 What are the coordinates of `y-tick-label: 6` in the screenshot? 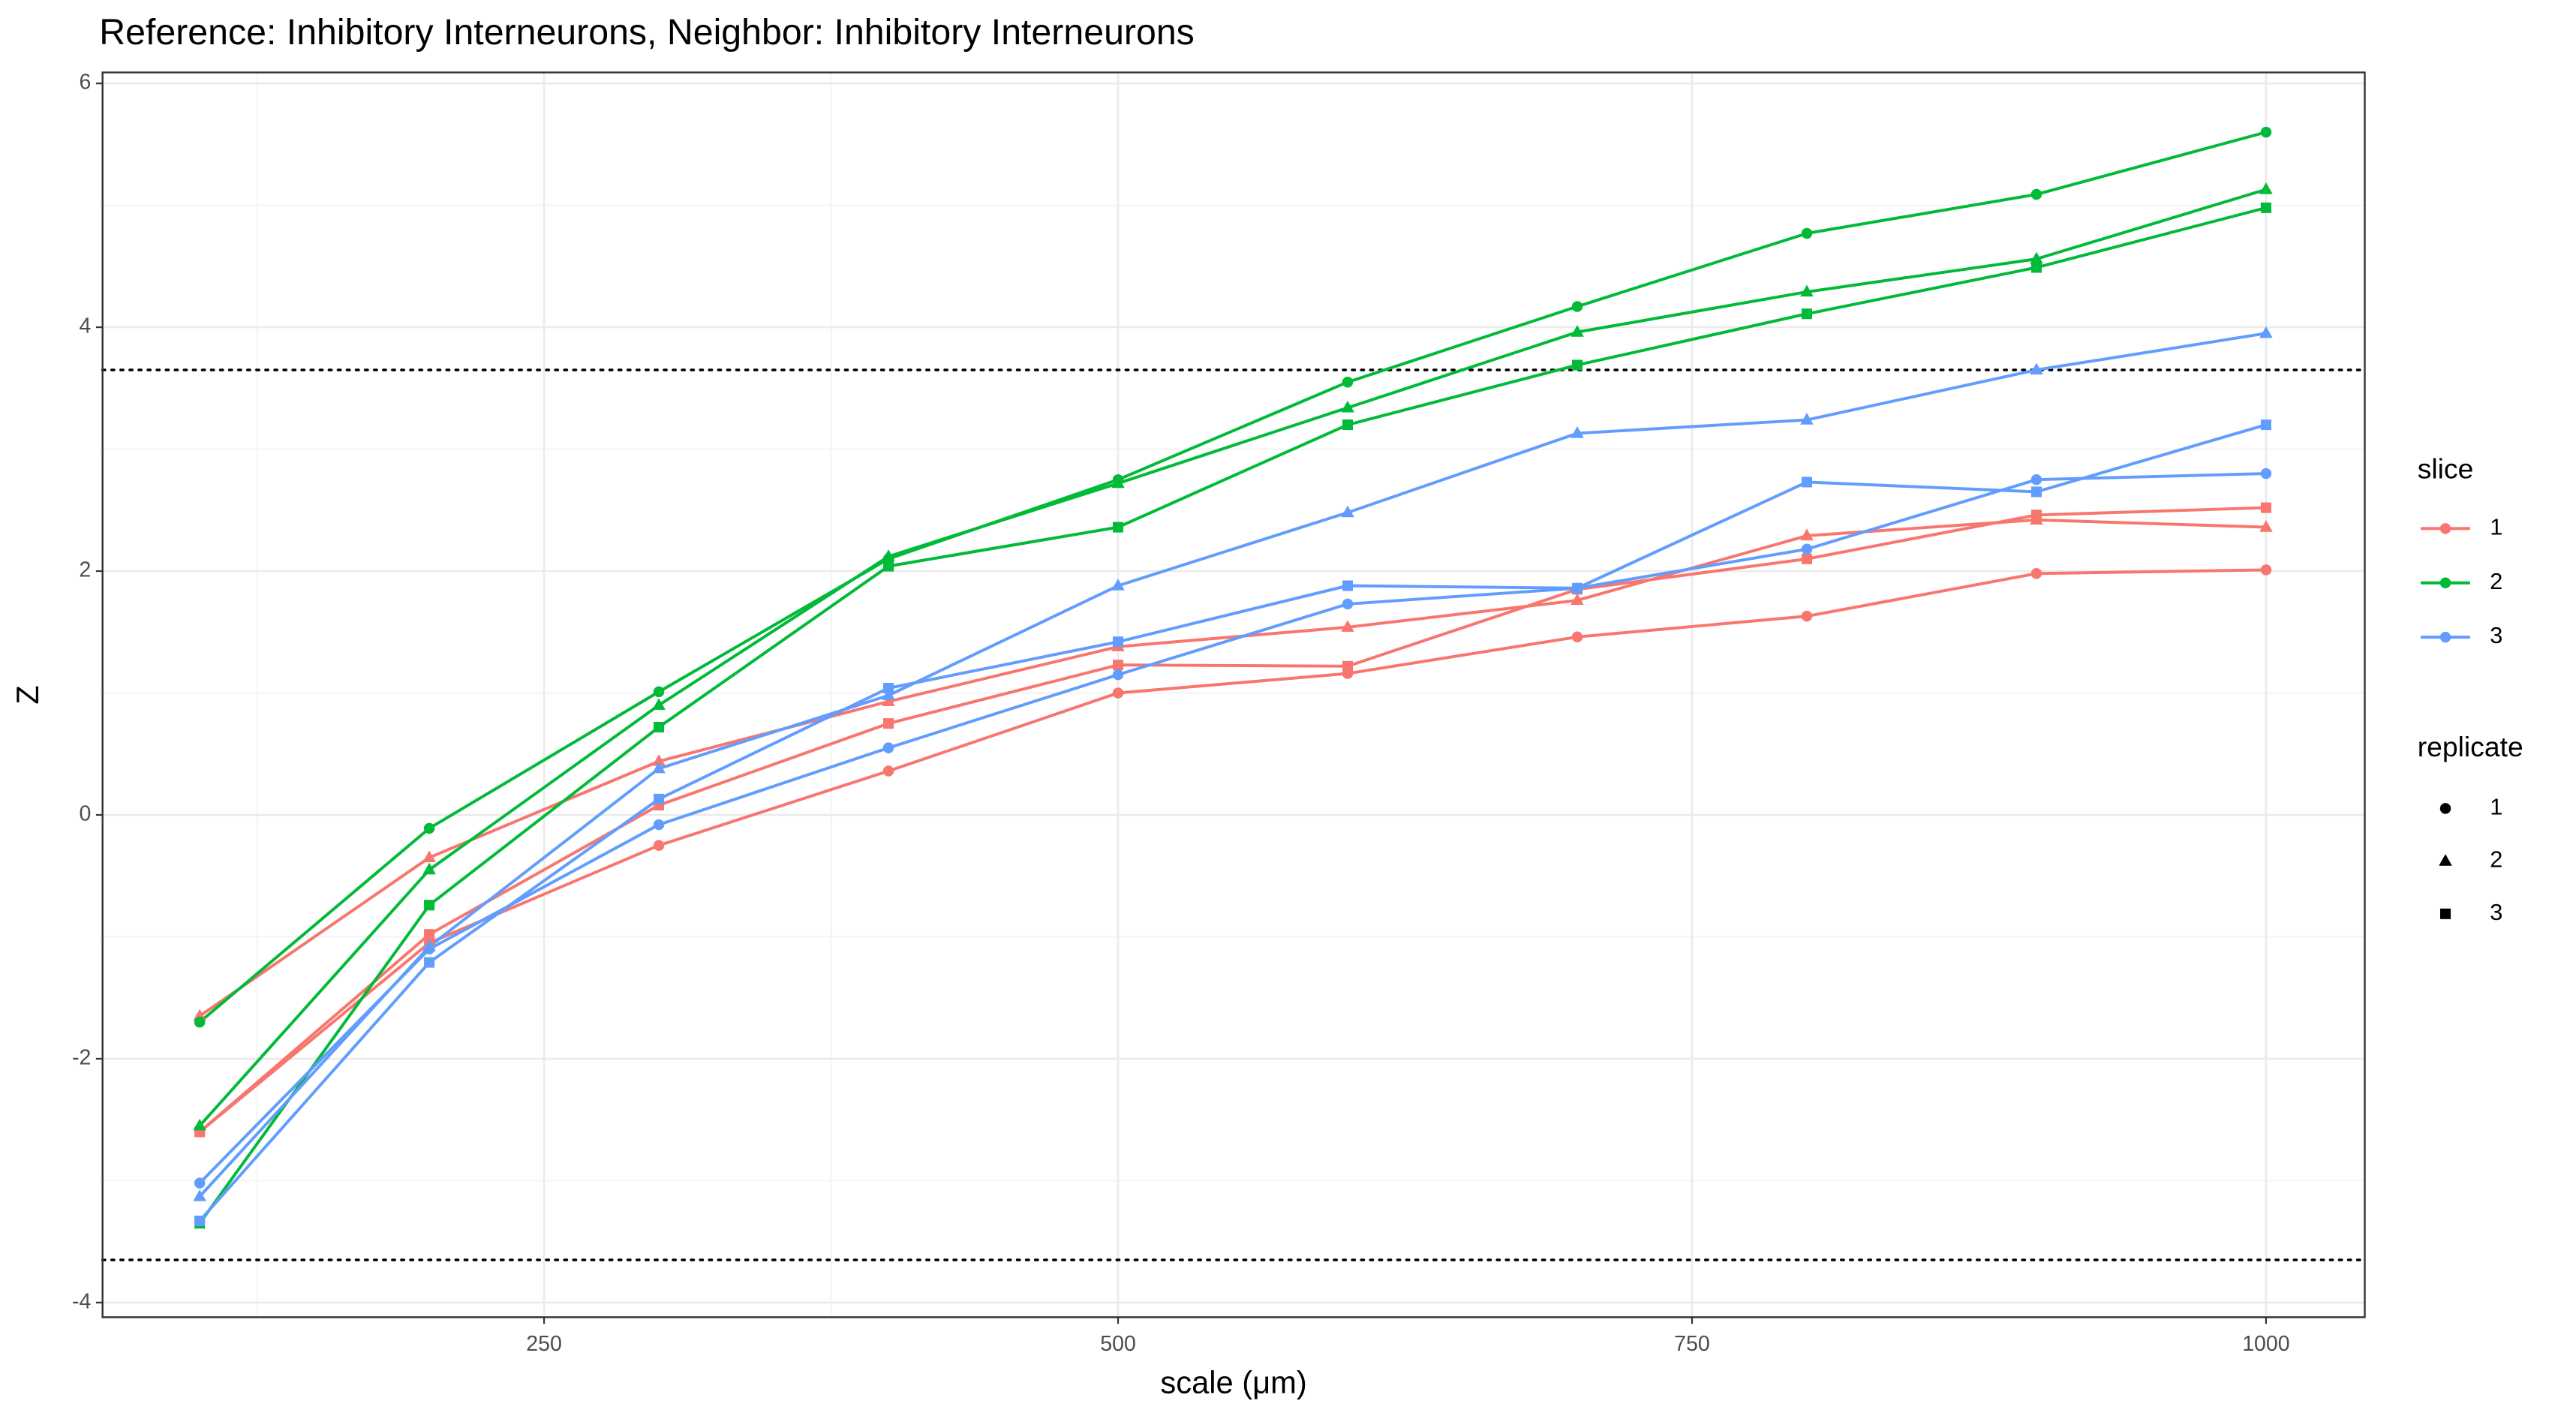 It's located at (85, 83).